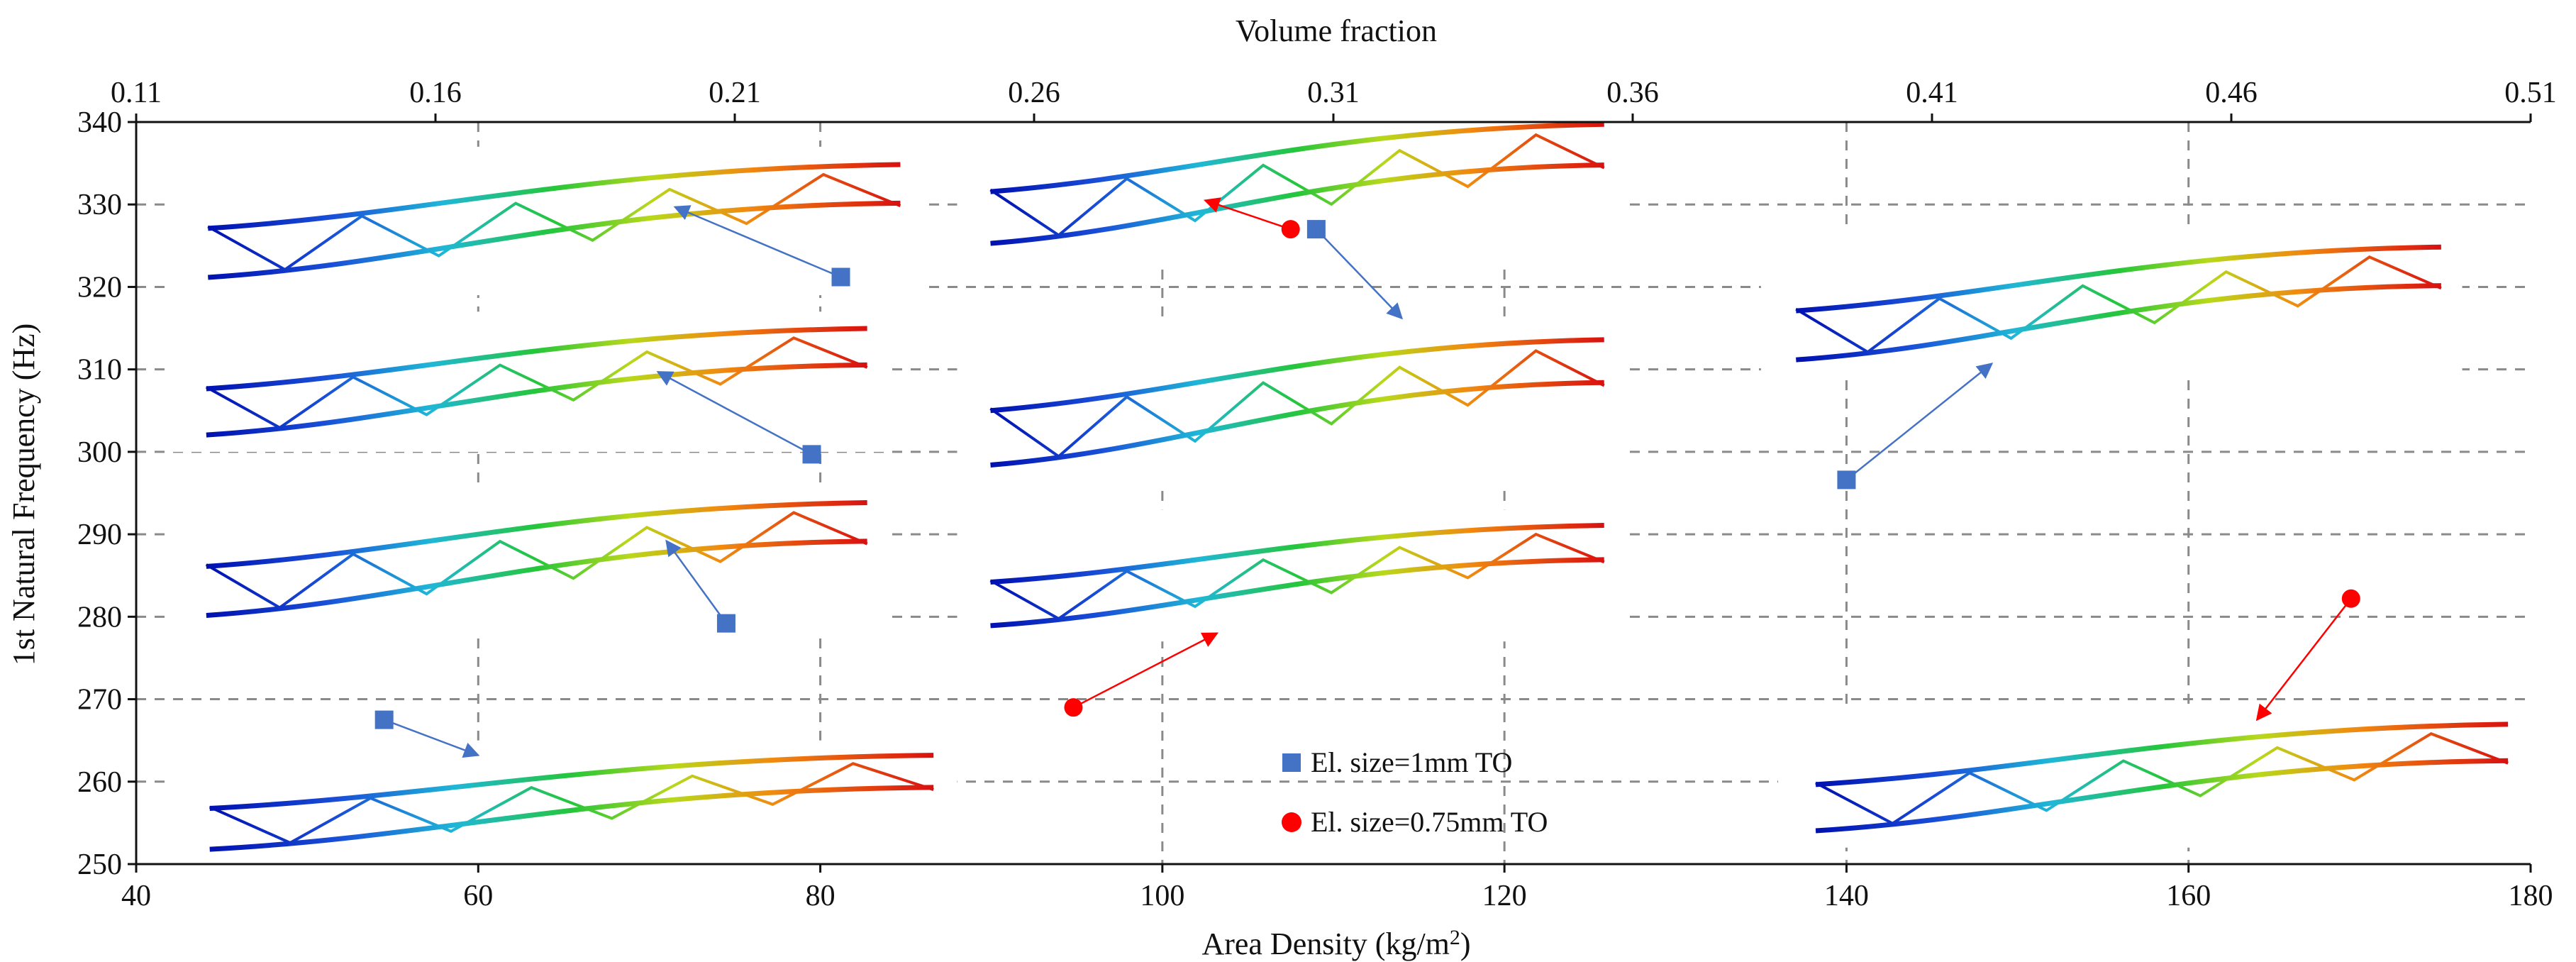 This screenshot has width=2576, height=962. I want to click on y-tick-label-280: 280, so click(99, 617).